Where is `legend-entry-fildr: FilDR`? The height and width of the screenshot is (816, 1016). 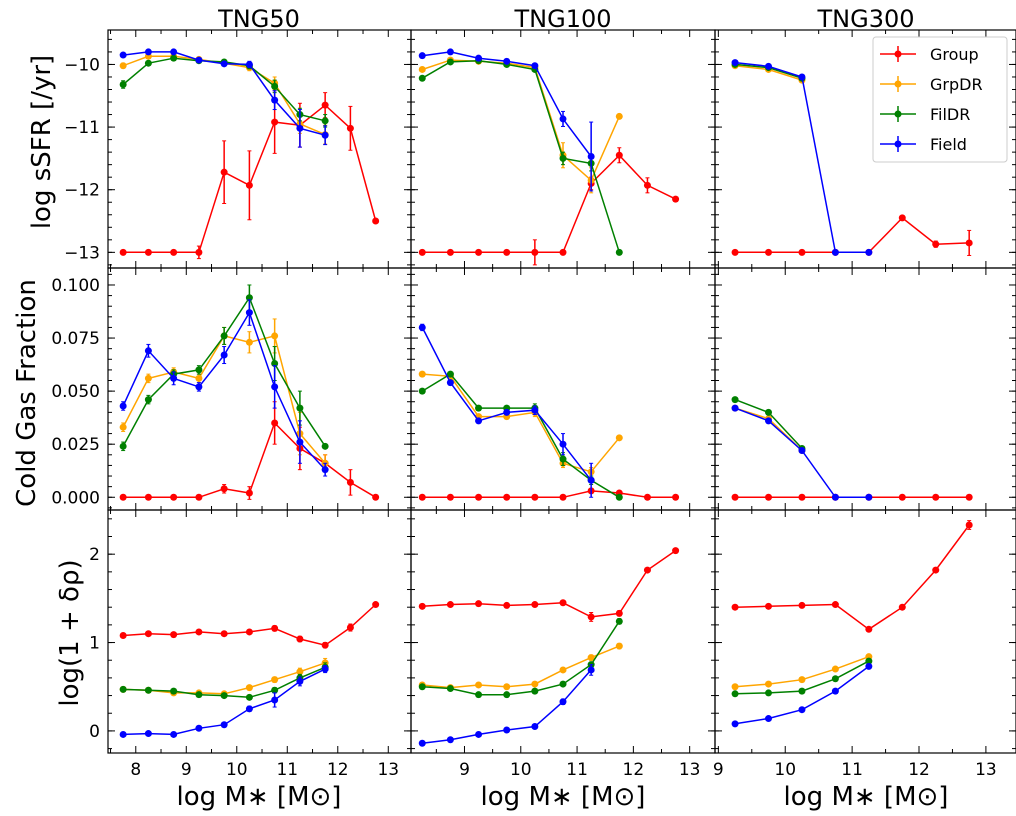
legend-entry-fildr: FilDR is located at coordinates (925, 114).